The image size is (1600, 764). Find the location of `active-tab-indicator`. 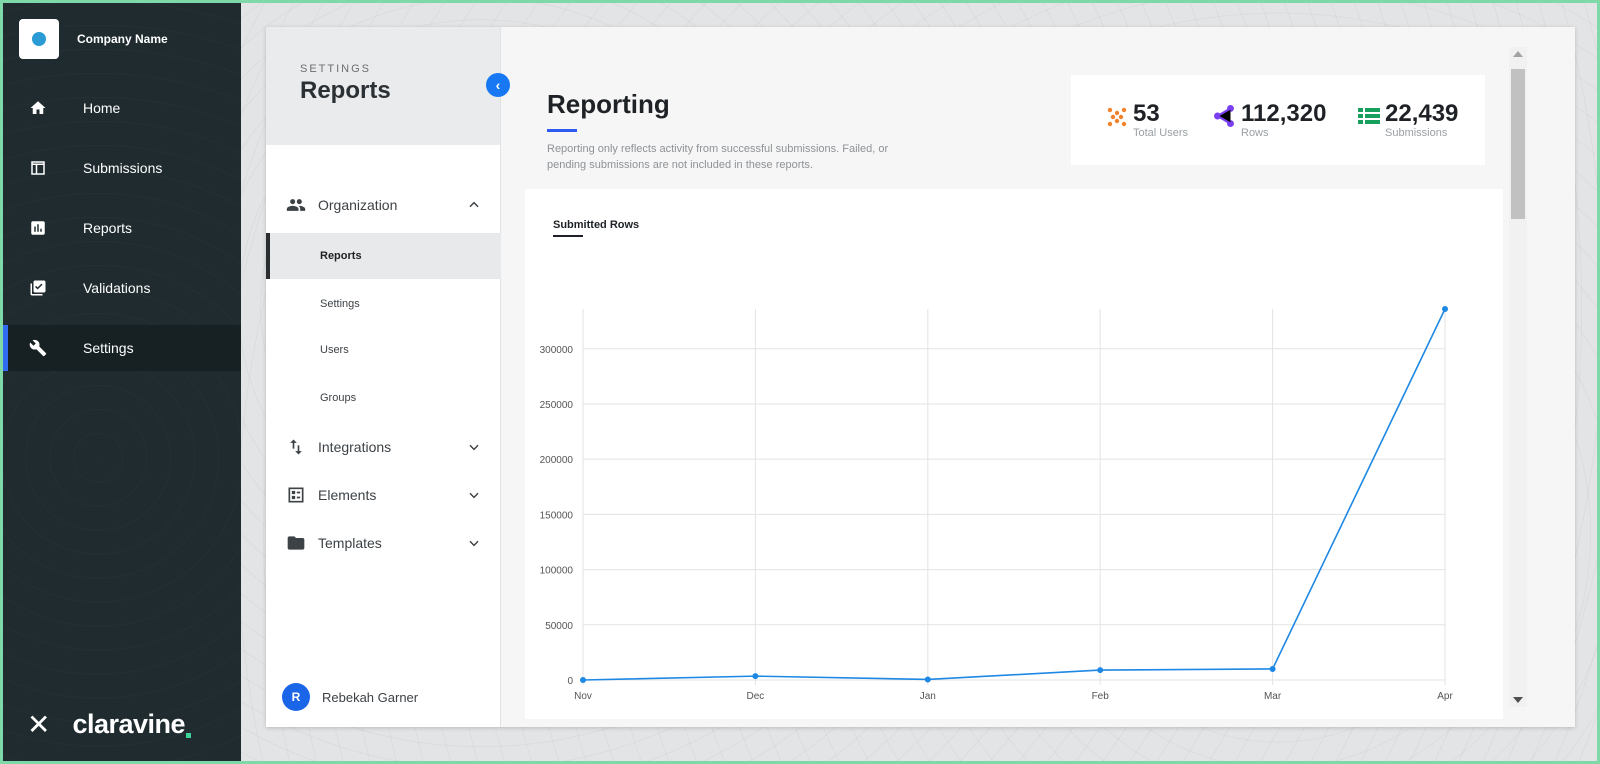

active-tab-indicator is located at coordinates (568, 236).